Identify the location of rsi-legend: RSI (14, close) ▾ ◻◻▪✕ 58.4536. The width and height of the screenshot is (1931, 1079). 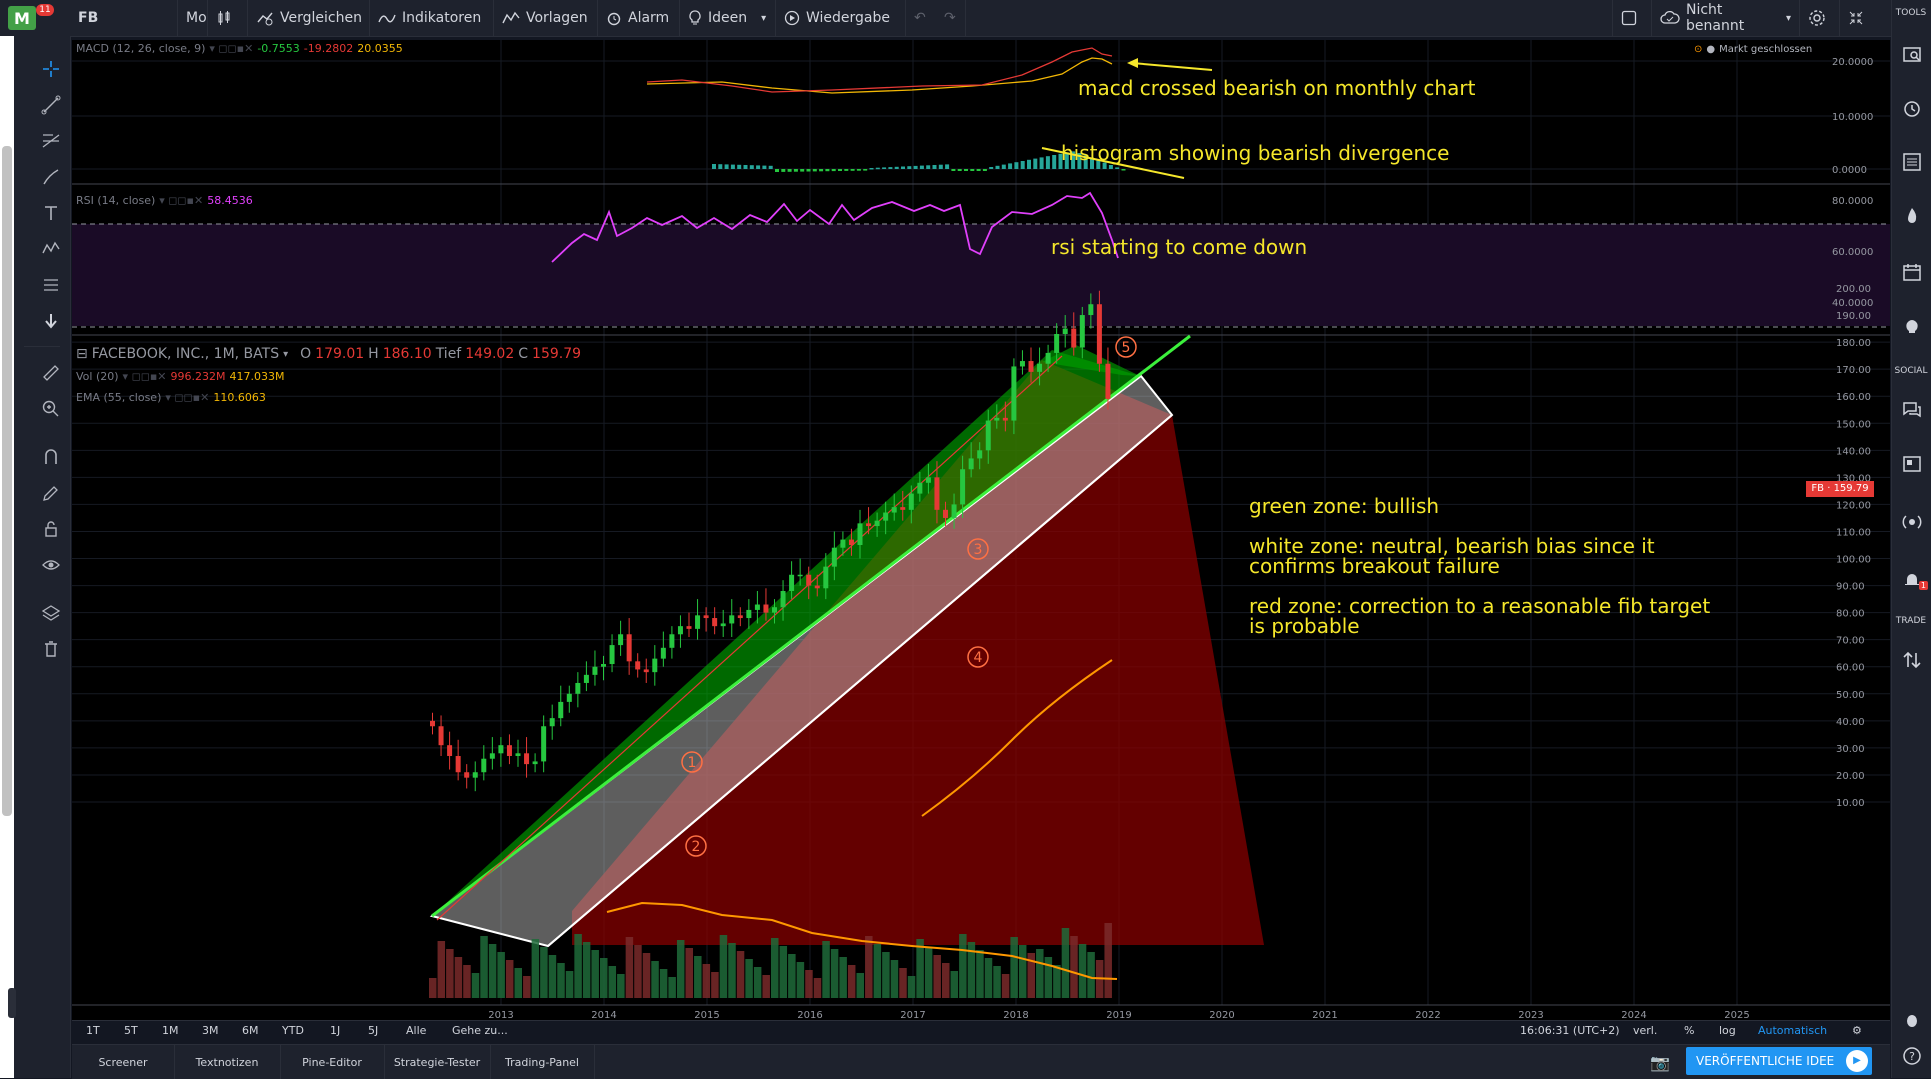
(164, 200).